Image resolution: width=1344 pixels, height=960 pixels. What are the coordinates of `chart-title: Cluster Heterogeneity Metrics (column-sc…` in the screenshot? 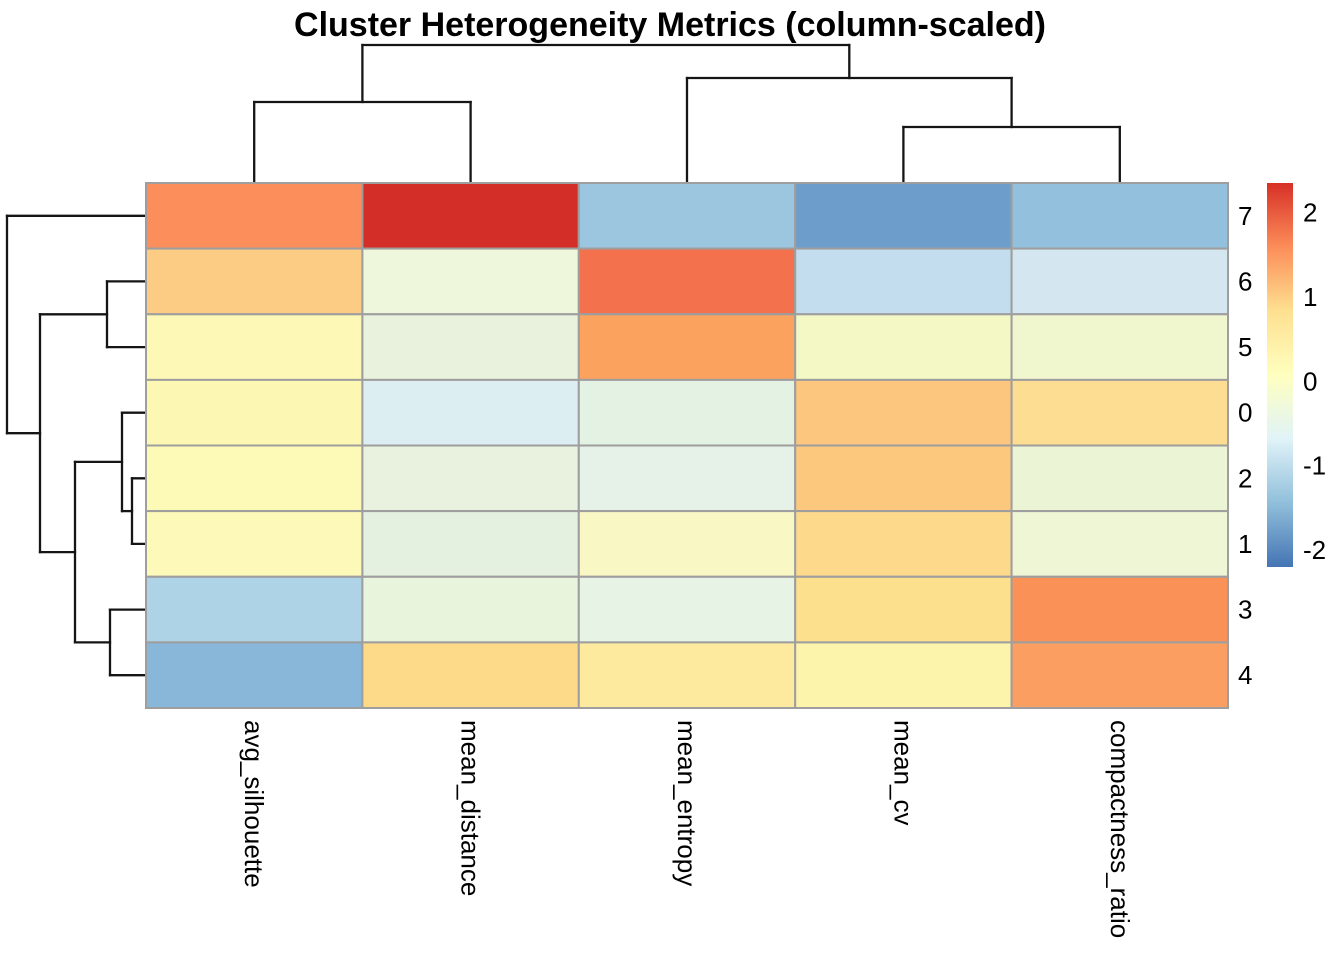 It's located at (670, 25).